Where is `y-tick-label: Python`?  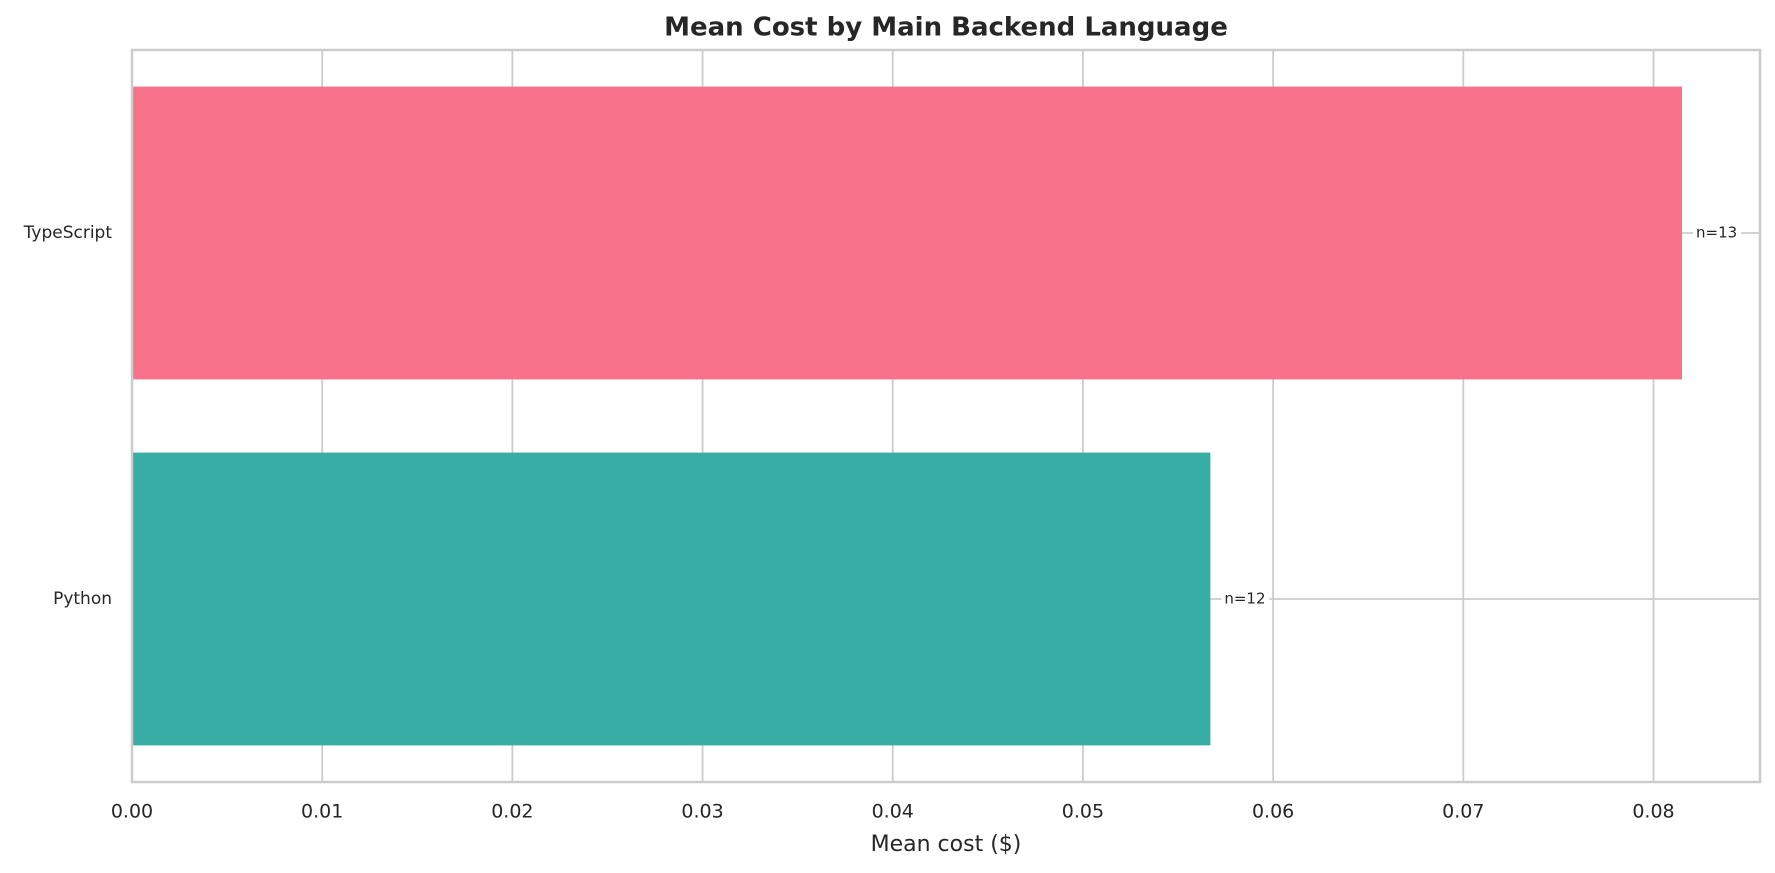 y-tick-label: Python is located at coordinates (82, 599).